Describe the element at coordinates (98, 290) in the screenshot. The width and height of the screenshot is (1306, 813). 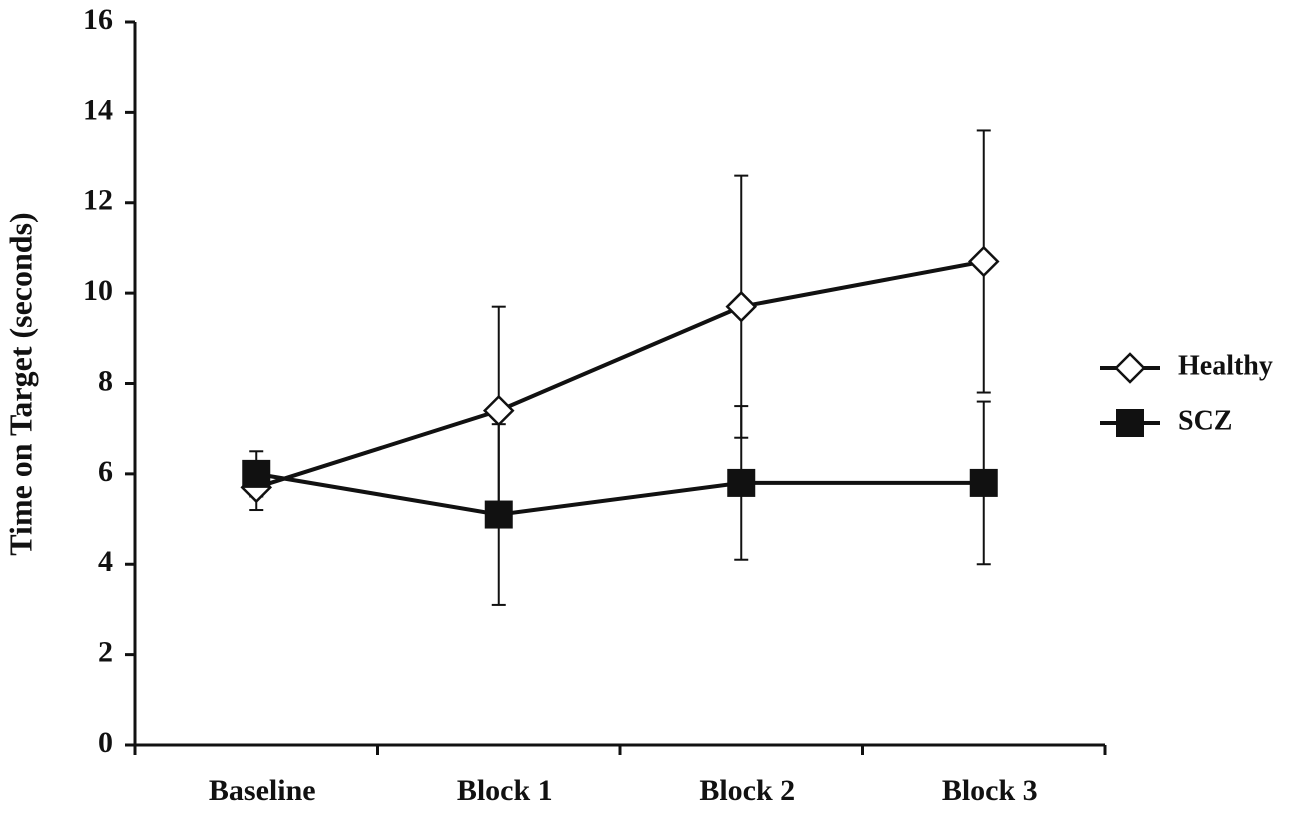
I see `y-tick-label: 10` at that location.